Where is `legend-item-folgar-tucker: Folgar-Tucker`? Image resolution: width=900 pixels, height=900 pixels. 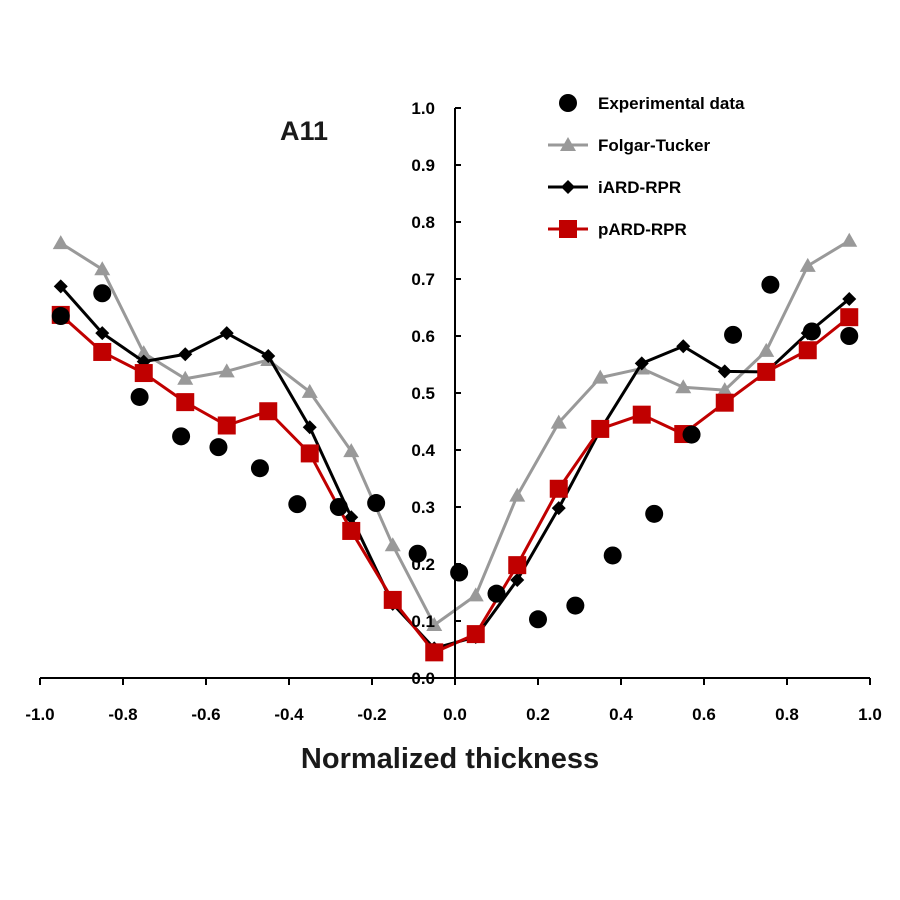
legend-item-folgar-tucker: Folgar-Tucker is located at coordinates (629, 145).